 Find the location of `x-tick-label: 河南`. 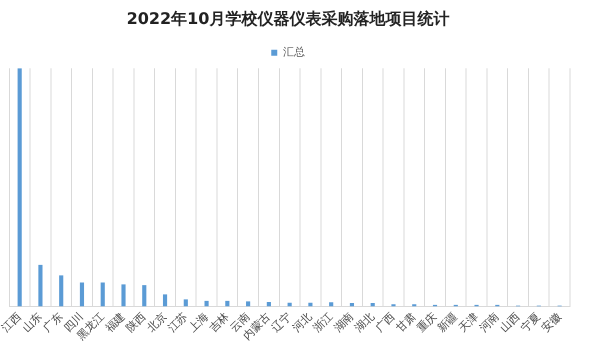

x-tick-label: 河南 is located at coordinates (489, 322).